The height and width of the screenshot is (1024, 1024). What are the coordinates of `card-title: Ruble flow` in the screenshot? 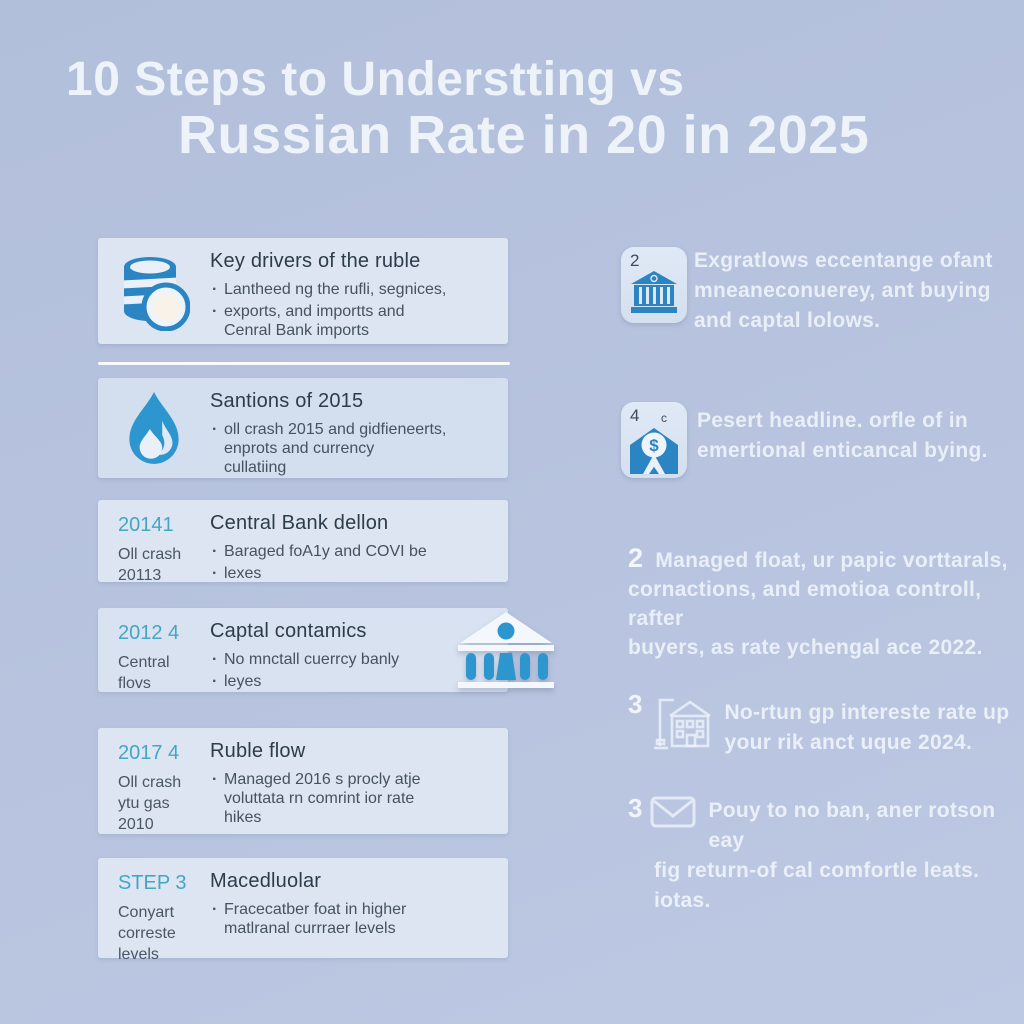 It's located at (258, 751).